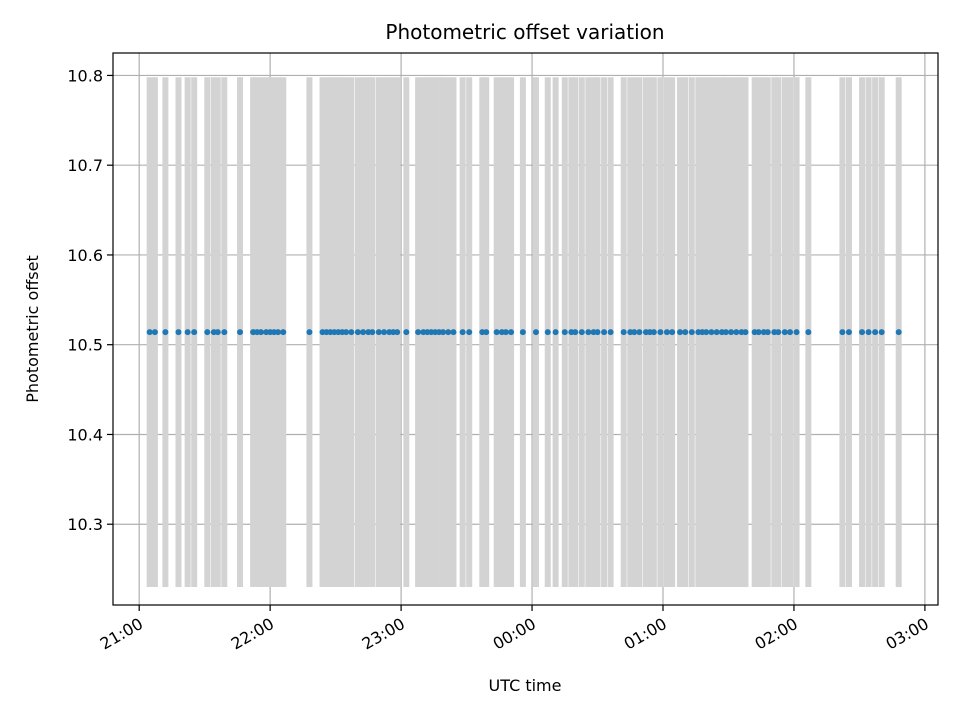 Image resolution: width=960 pixels, height=720 pixels. Describe the element at coordinates (121, 634) in the screenshot. I see `x-tick-label: 21:00` at that location.